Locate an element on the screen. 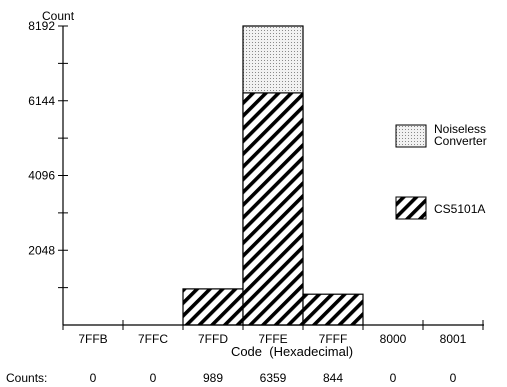 Image resolution: width=507 pixels, height=387 pixels. count-value: 844 is located at coordinates (333, 378).